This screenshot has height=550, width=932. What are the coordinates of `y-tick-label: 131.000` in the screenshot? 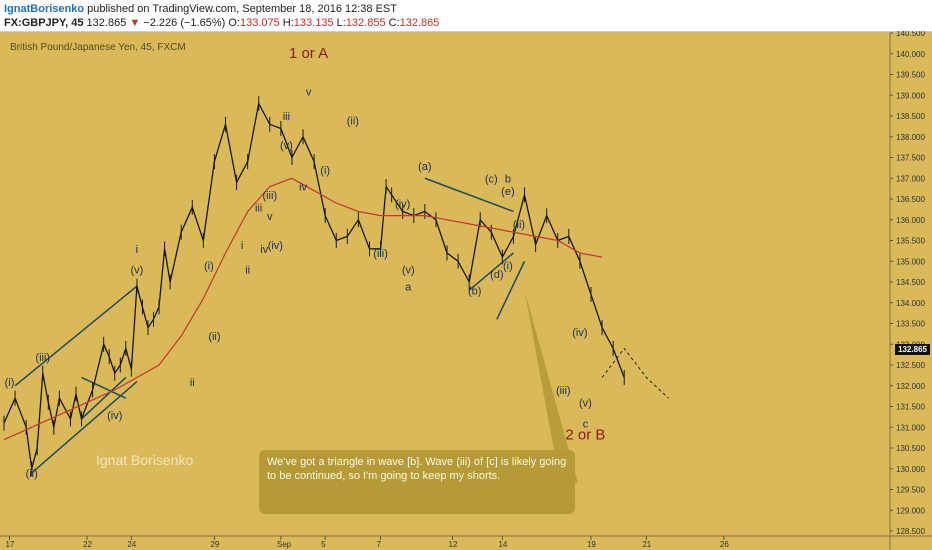 It's located at (910, 427).